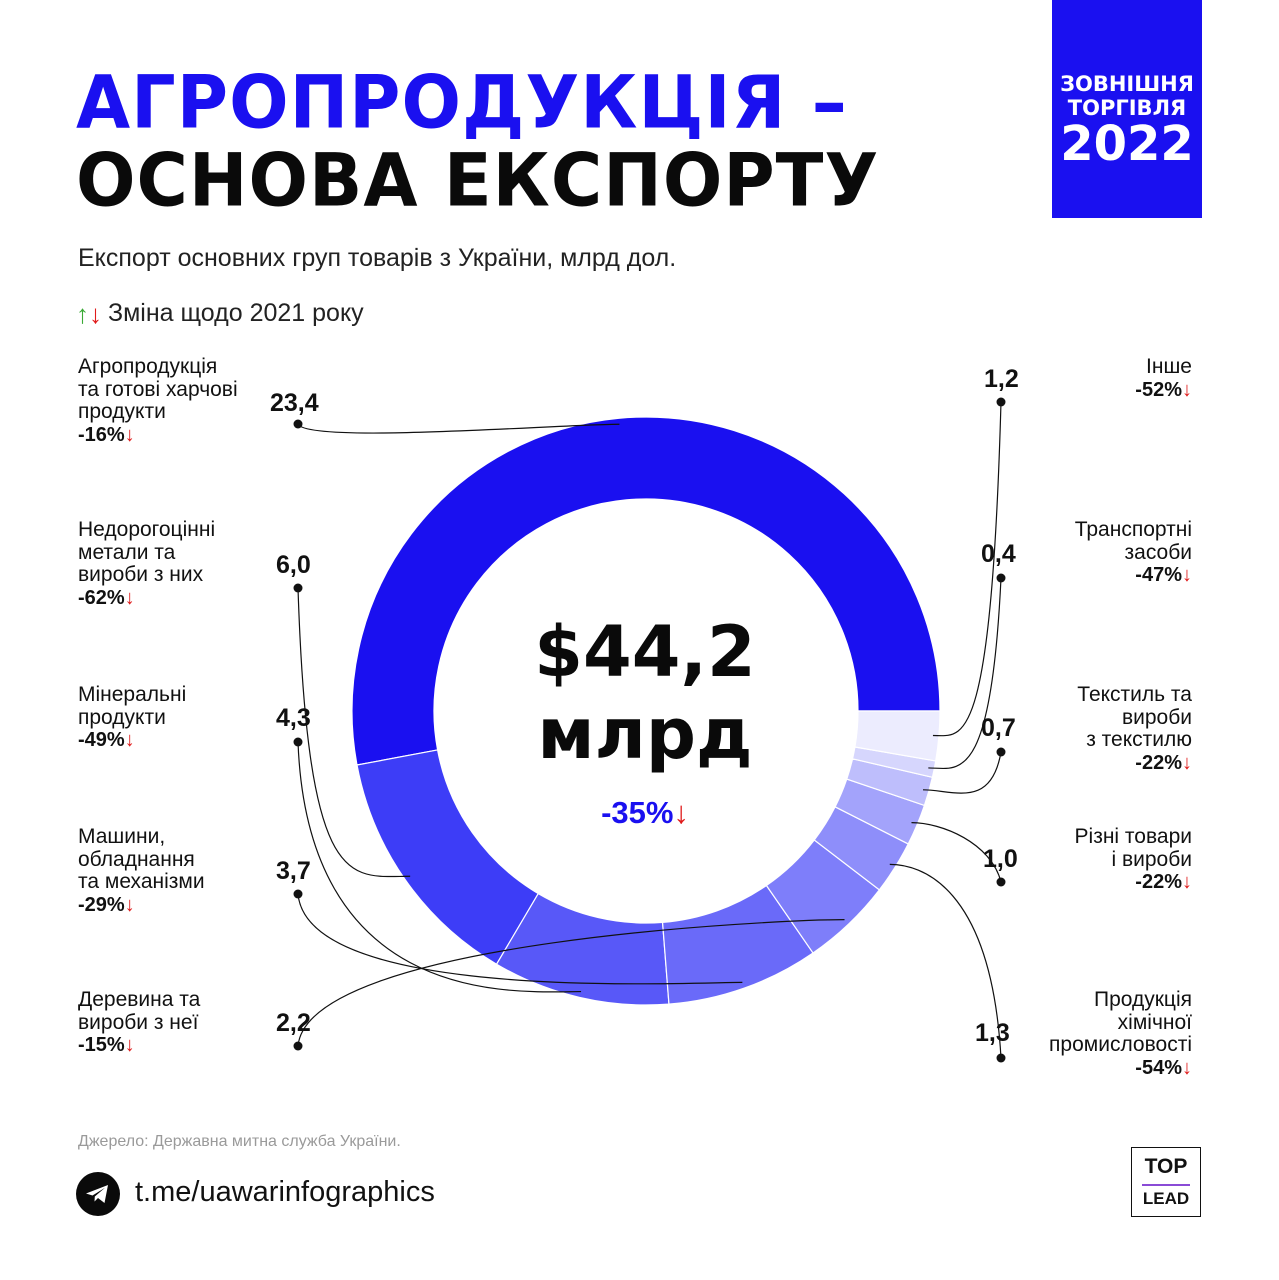 Image resolution: width=1279 pixels, height=1280 pixels. I want to click on center-unit: млрд, so click(645, 734).